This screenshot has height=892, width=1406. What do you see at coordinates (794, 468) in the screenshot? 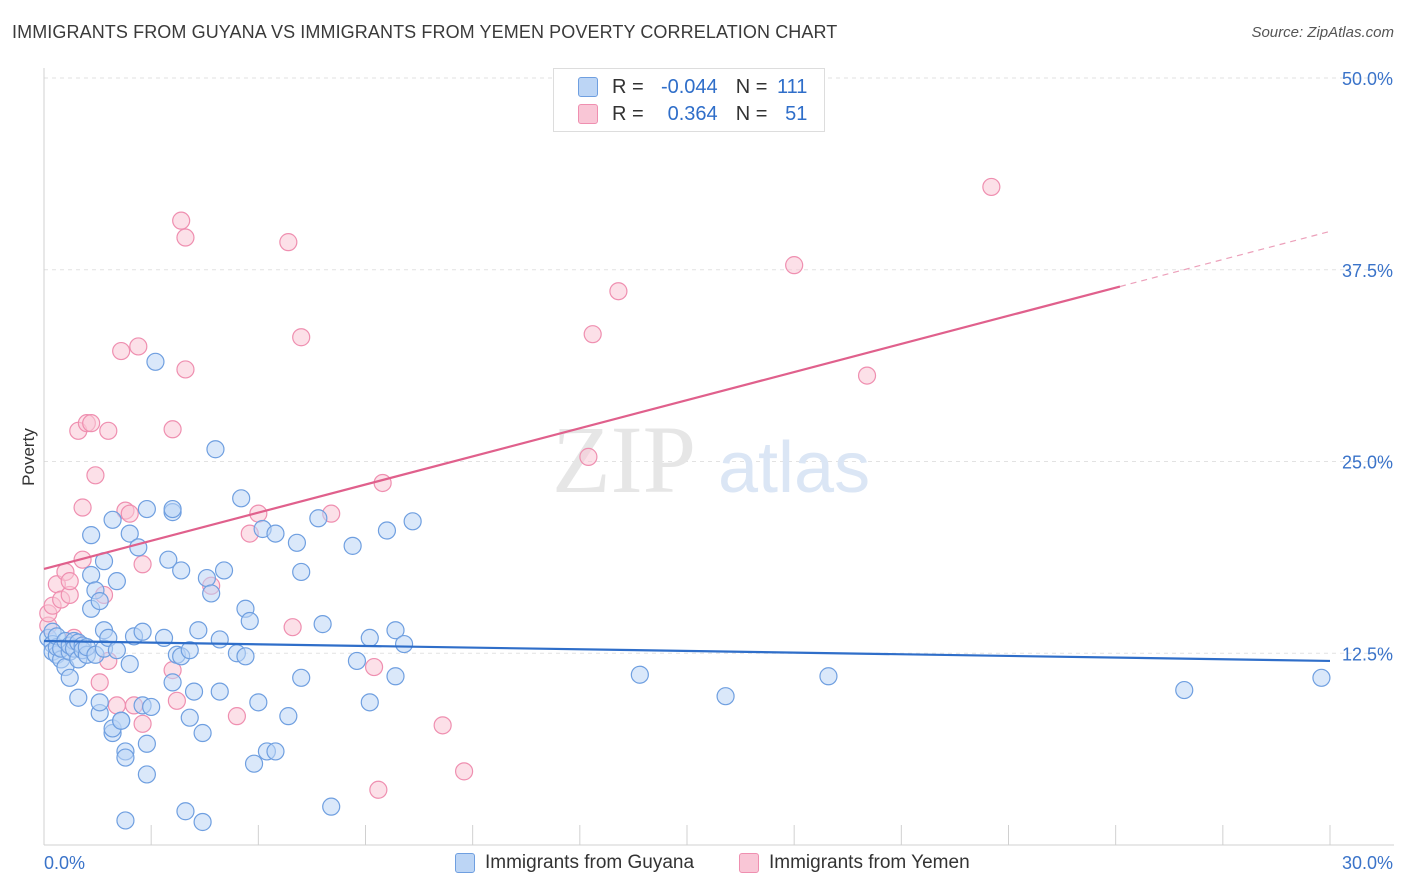
I see `watermark-atlas: atlas` at bounding box center [794, 468].